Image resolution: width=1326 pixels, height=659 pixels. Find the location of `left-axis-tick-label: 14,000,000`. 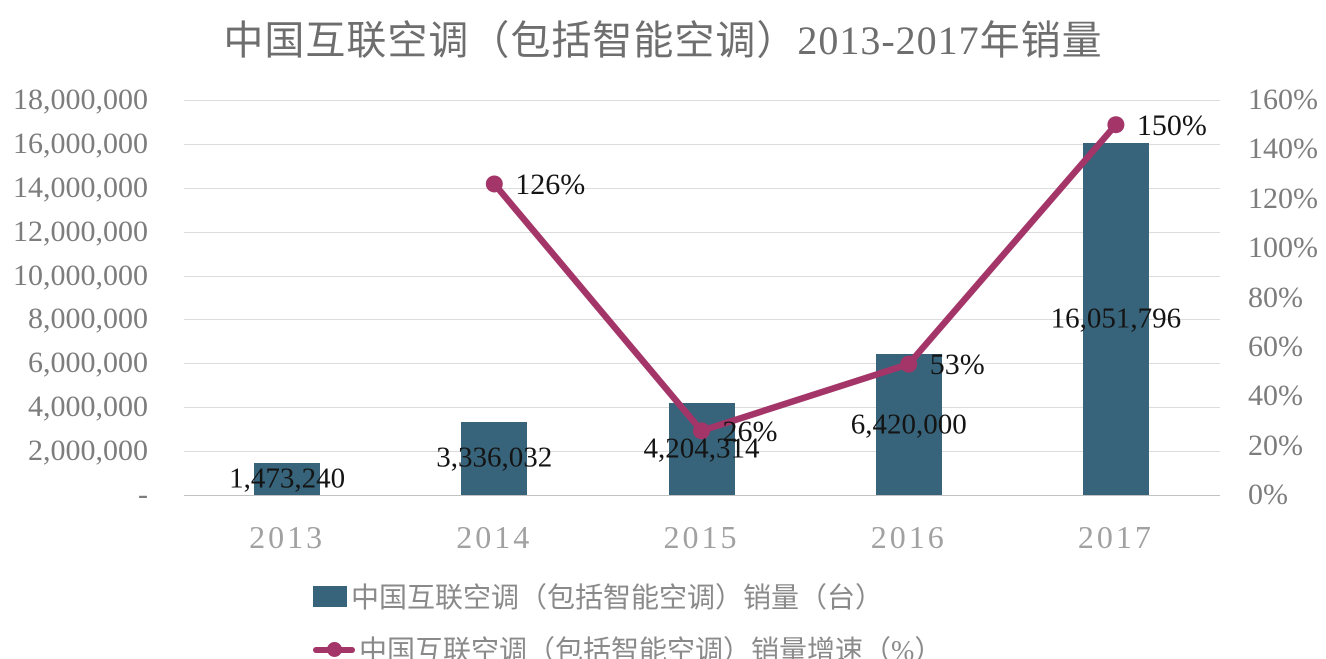

left-axis-tick-label: 14,000,000 is located at coordinates (80, 187).